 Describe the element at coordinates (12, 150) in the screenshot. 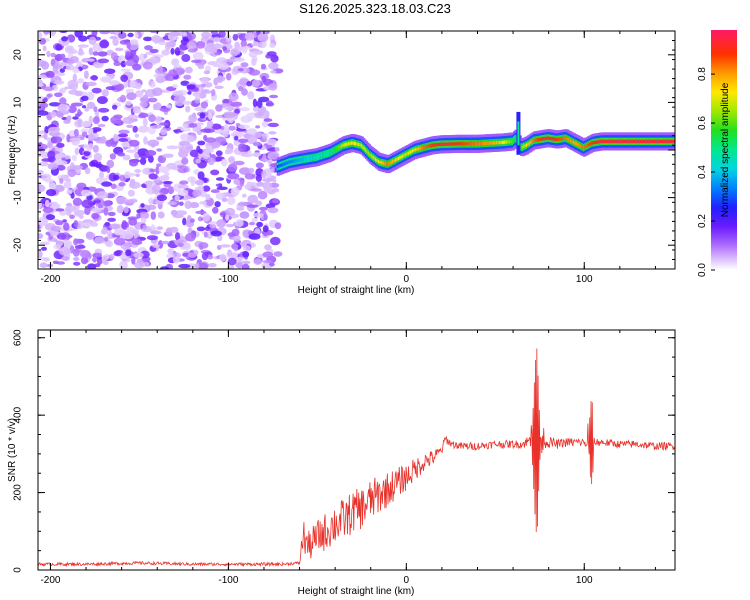

I see `spectrogram-y-axis-label: Frequency (Hz)` at that location.